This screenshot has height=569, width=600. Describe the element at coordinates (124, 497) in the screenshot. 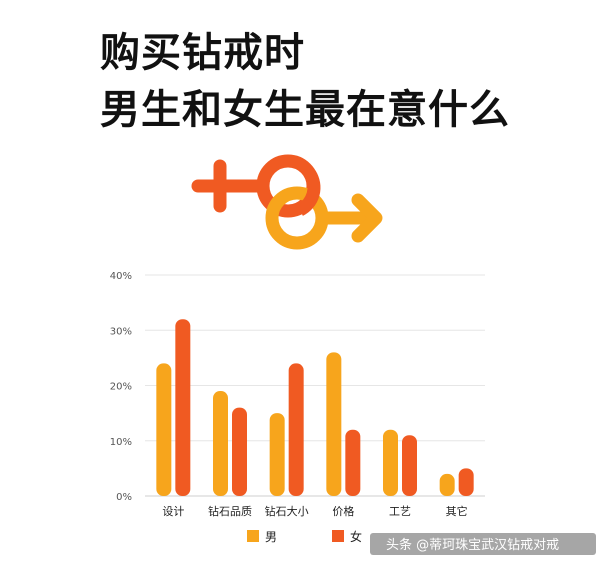

I see `y-tick-label: 0%` at that location.